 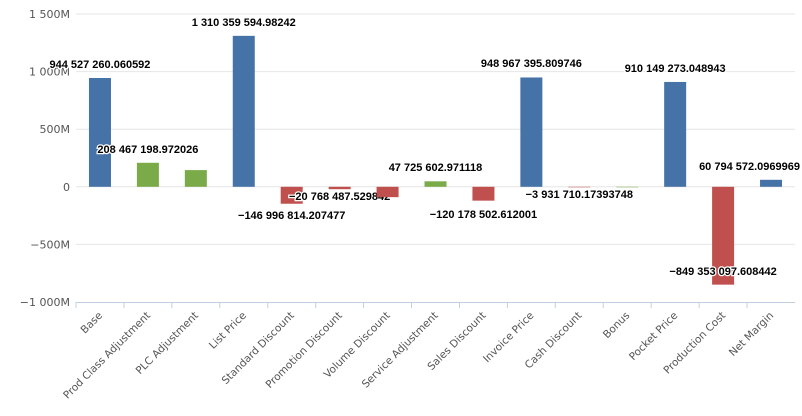 I want to click on data-label: −146 996 814.207477, so click(x=291, y=216).